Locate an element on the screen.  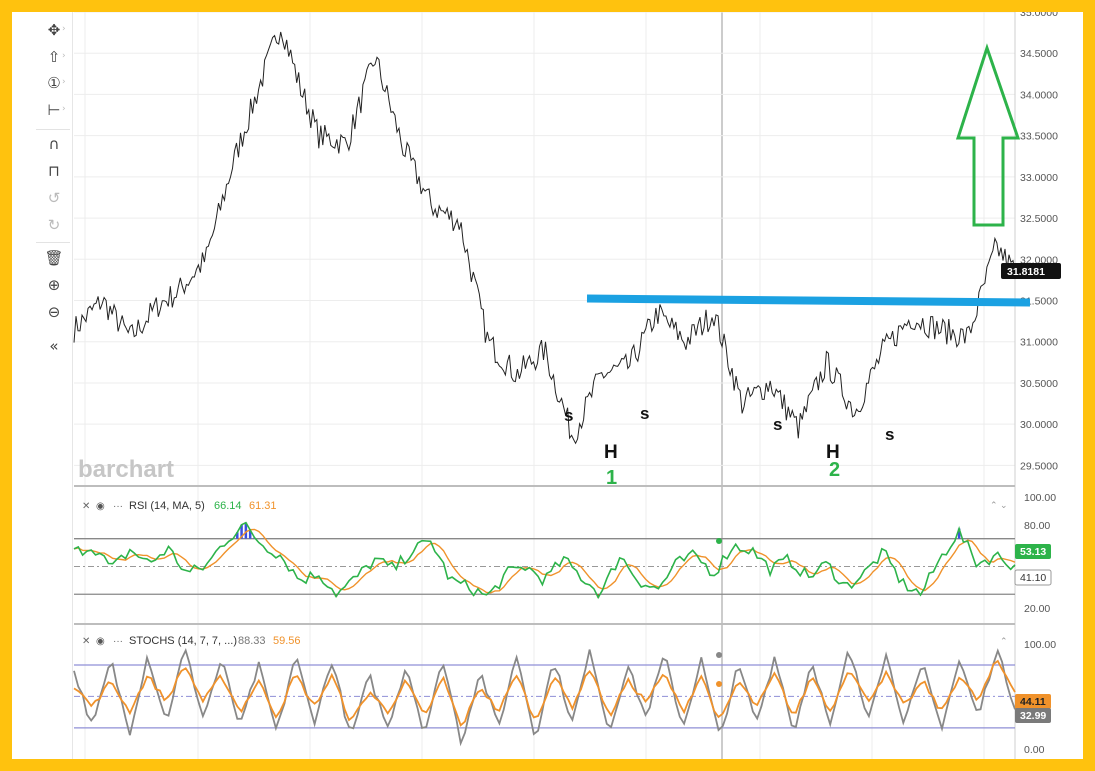
price-axis-tick-label: 33.5000 is located at coordinates (1039, 137).